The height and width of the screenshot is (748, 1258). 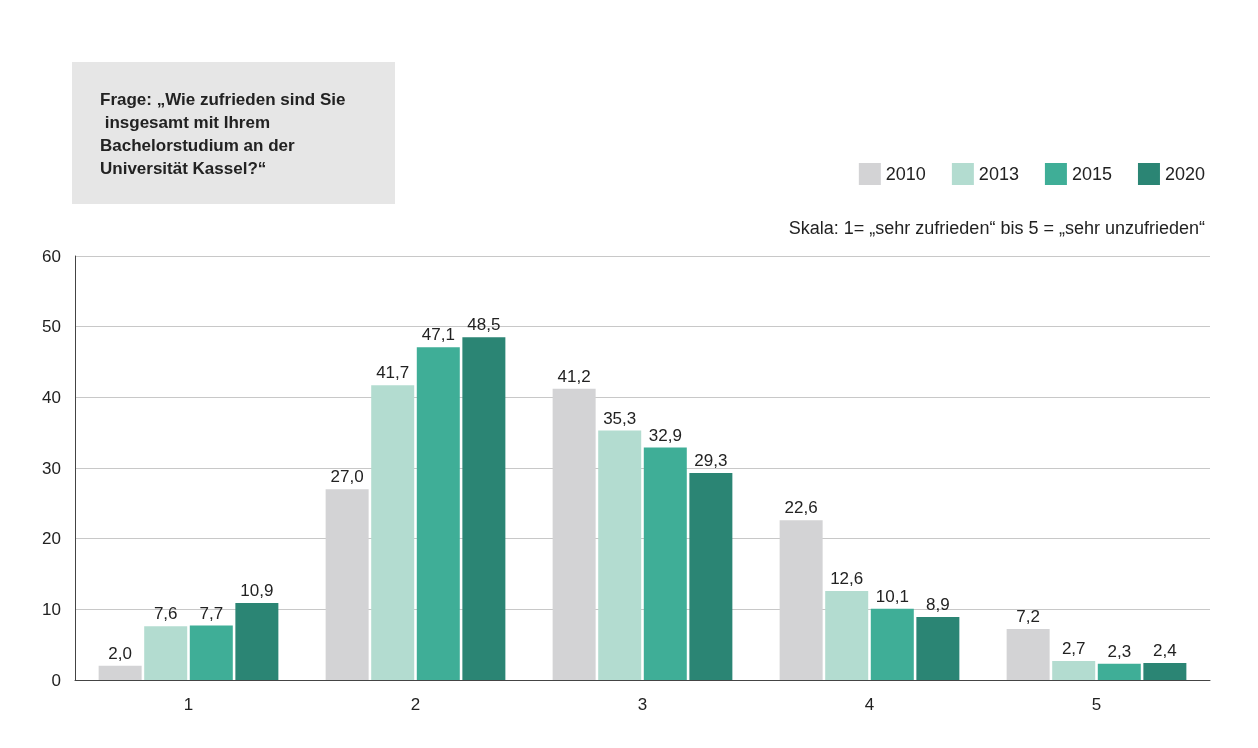 What do you see at coordinates (1028, 617) in the screenshot?
I see `data-label: 7,2` at bounding box center [1028, 617].